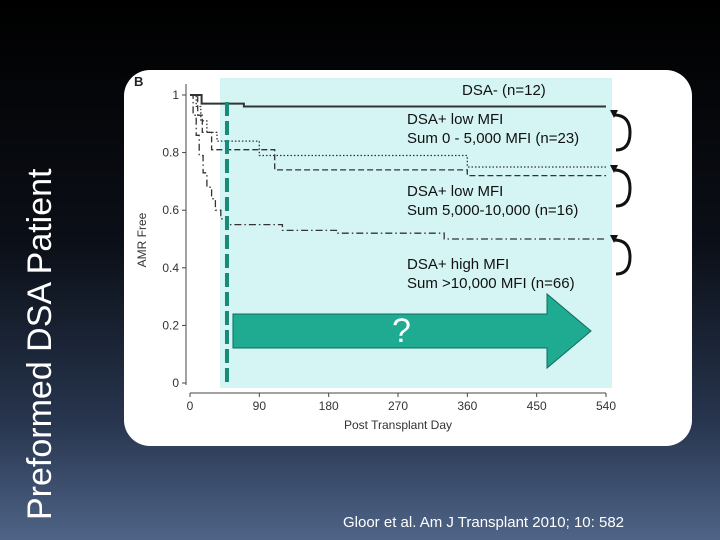 The image size is (720, 540). What do you see at coordinates (606, 406) in the screenshot?
I see `x-tick-label: 540` at bounding box center [606, 406].